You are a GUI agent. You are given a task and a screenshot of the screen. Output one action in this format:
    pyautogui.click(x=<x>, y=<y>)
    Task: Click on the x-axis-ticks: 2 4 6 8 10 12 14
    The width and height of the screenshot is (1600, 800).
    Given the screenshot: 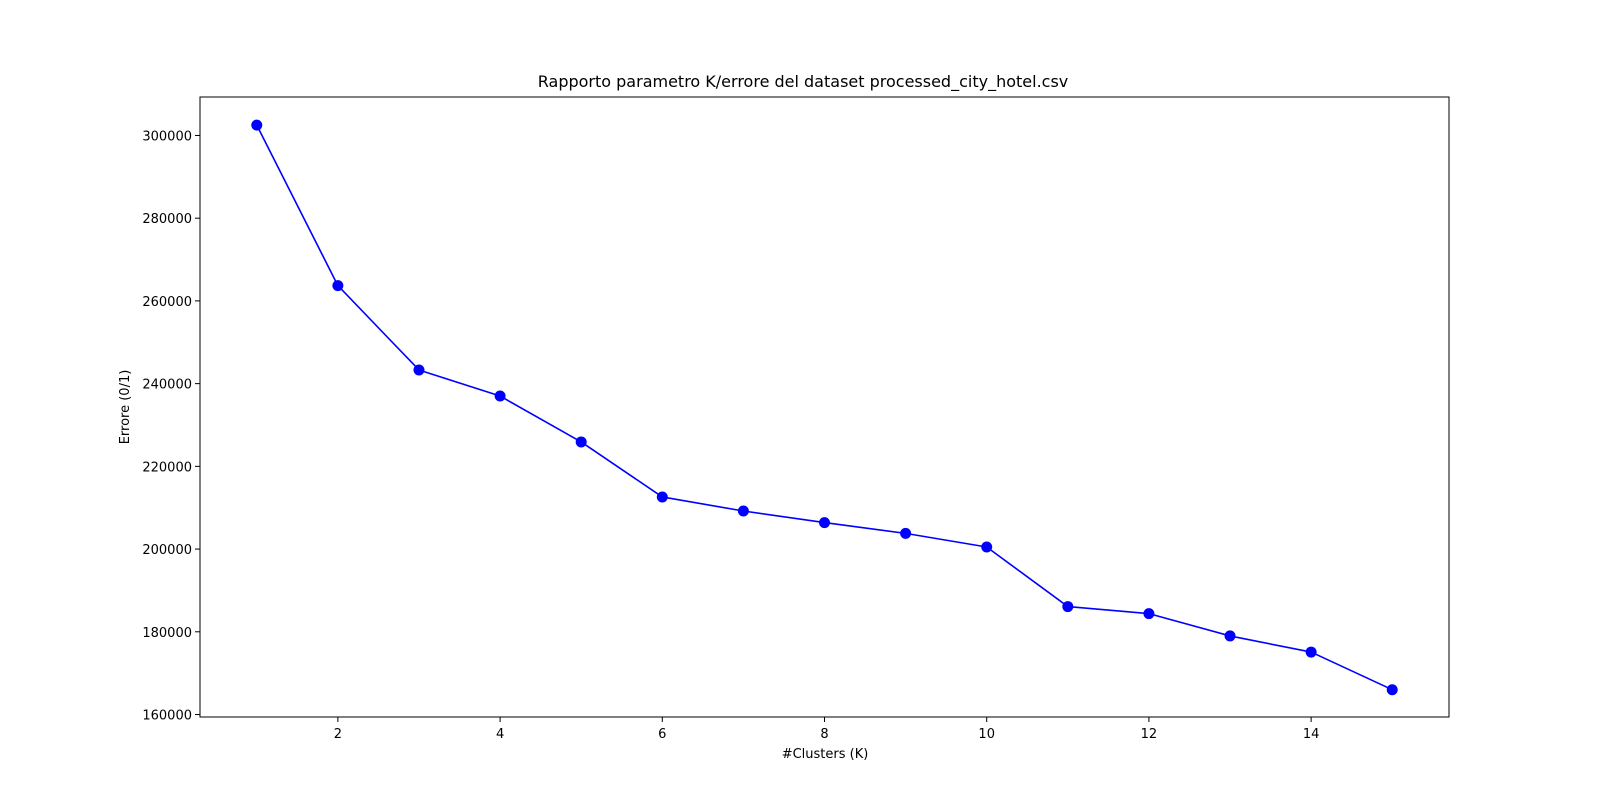 What is the action you would take?
    pyautogui.click(x=827, y=729)
    